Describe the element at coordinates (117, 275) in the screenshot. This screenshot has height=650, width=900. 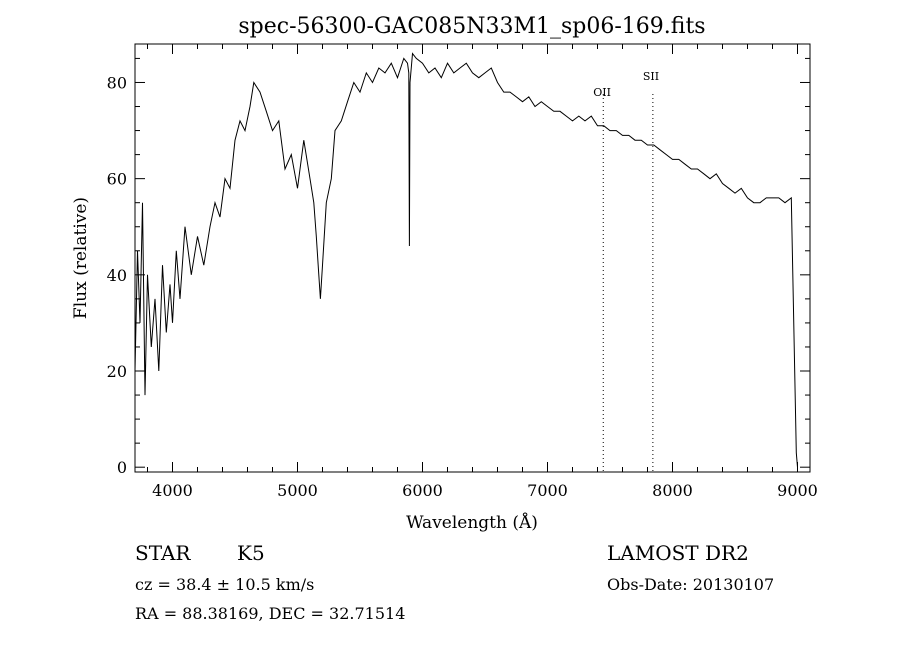
I see `y-tick-label: 40` at that location.